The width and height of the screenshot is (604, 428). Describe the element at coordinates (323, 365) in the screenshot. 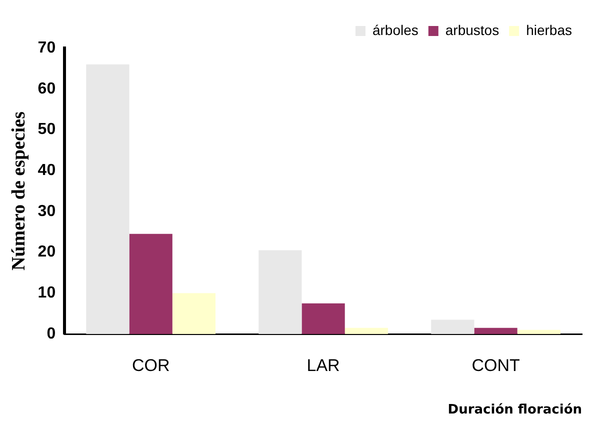

I see `x-tick-label: LAR` at that location.